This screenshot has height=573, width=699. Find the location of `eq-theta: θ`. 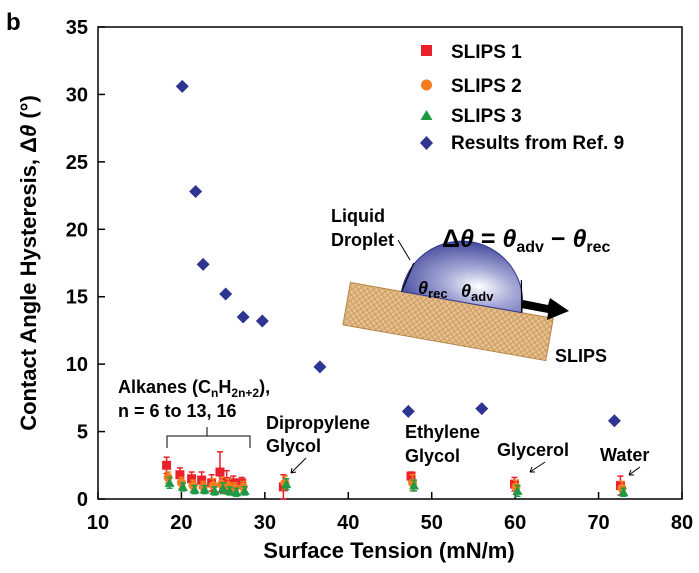

eq-theta: θ is located at coordinates (467, 239).